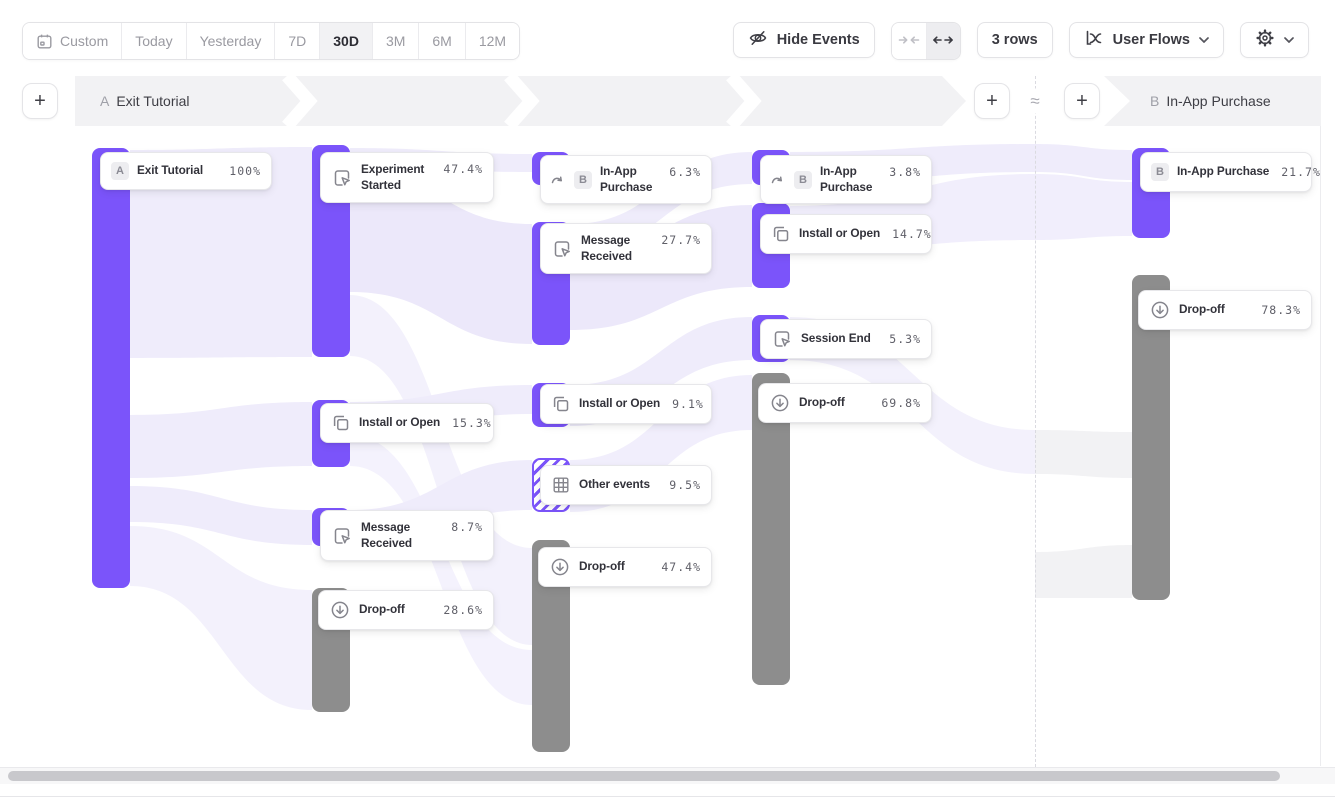 The image size is (1335, 797). I want to click on flow-b-header: B In-App Purchase, so click(1212, 101).